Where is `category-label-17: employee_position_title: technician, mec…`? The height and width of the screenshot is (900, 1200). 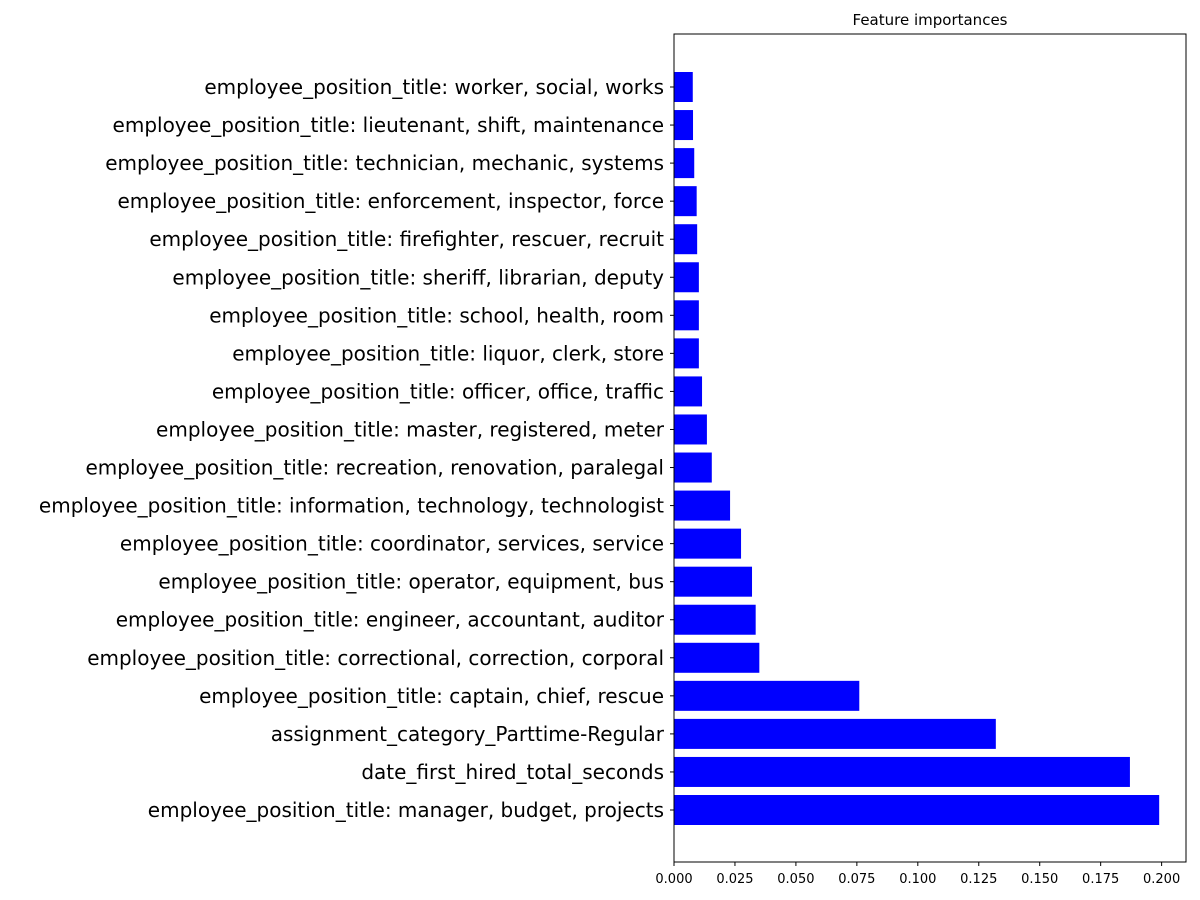
category-label-17: employee_position_title: technician, mec… is located at coordinates (384, 163).